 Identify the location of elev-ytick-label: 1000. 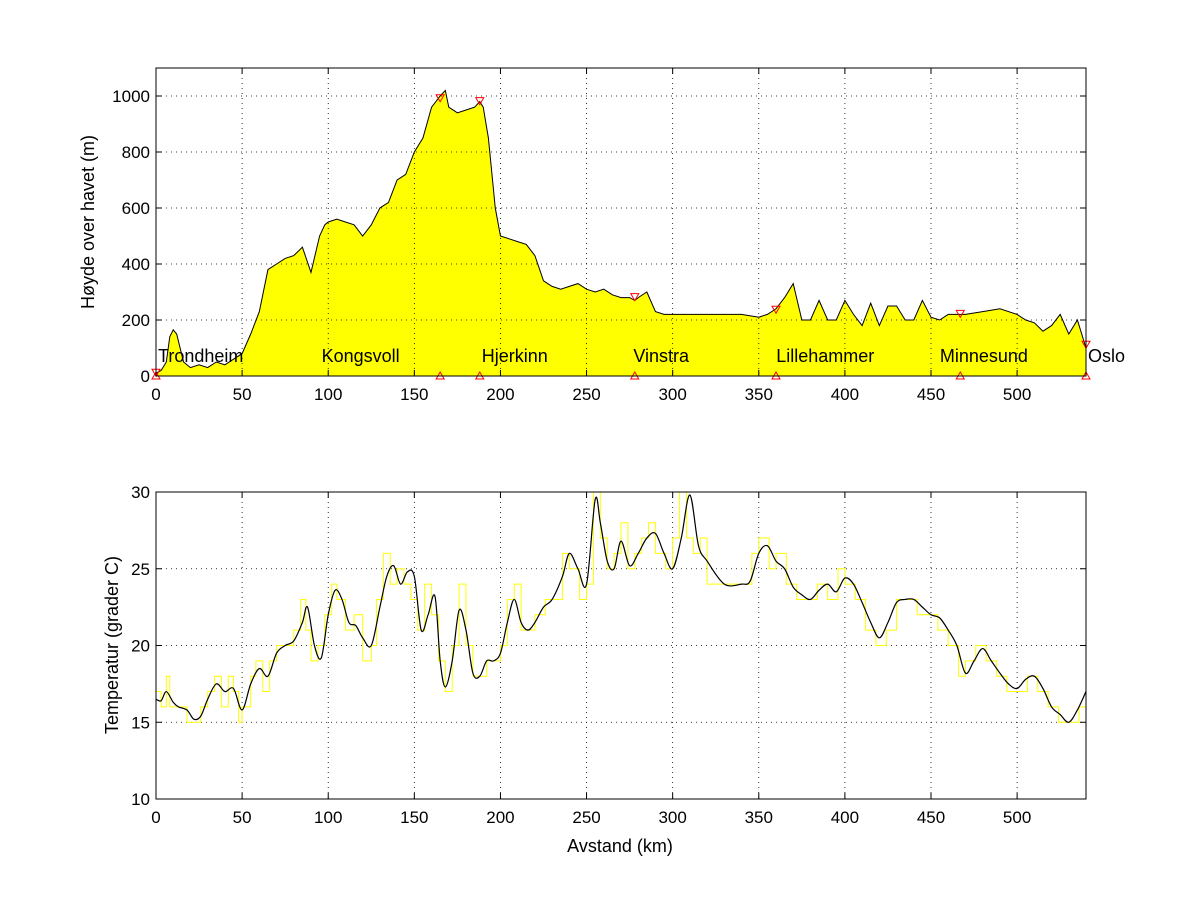
(131, 96).